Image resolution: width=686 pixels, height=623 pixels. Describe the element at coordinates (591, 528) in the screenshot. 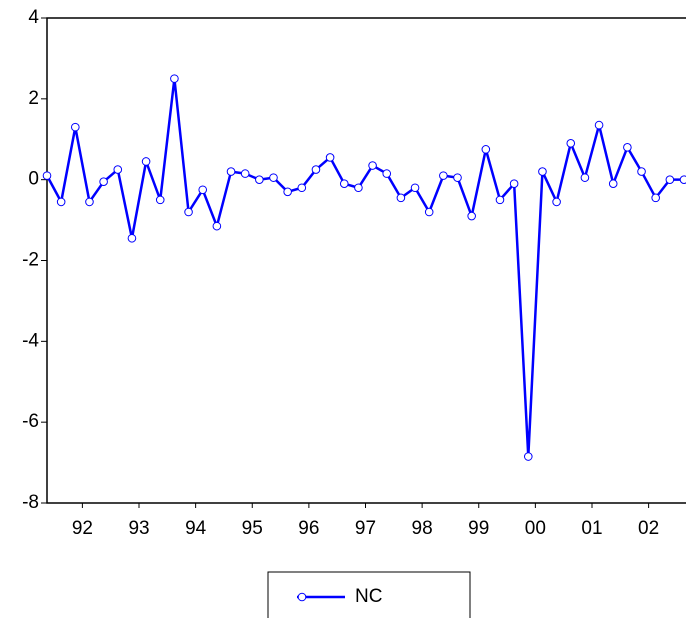

I see `x-tick-label: 01` at that location.